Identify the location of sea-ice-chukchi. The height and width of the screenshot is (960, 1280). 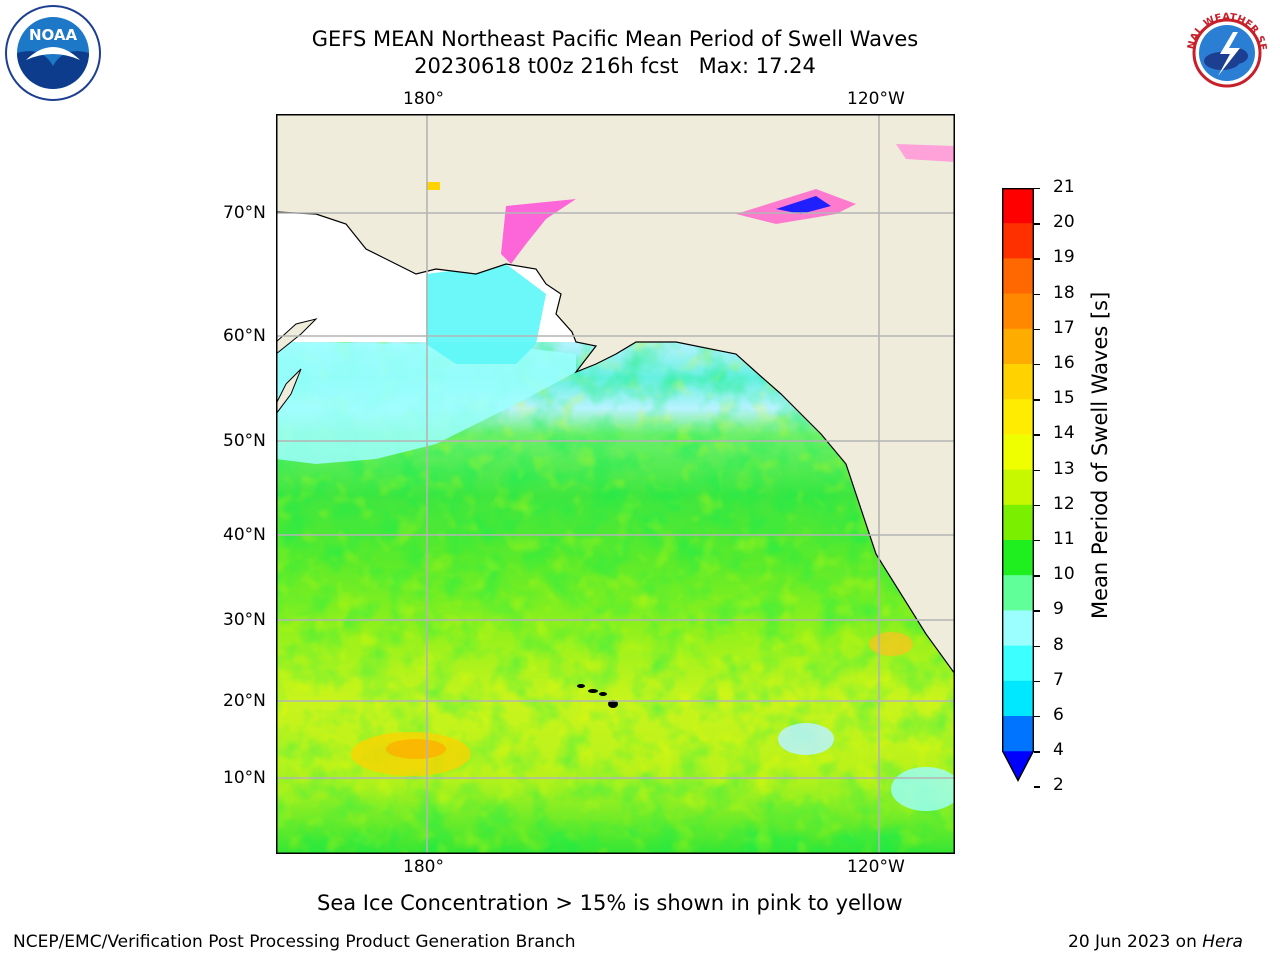
(538, 231).